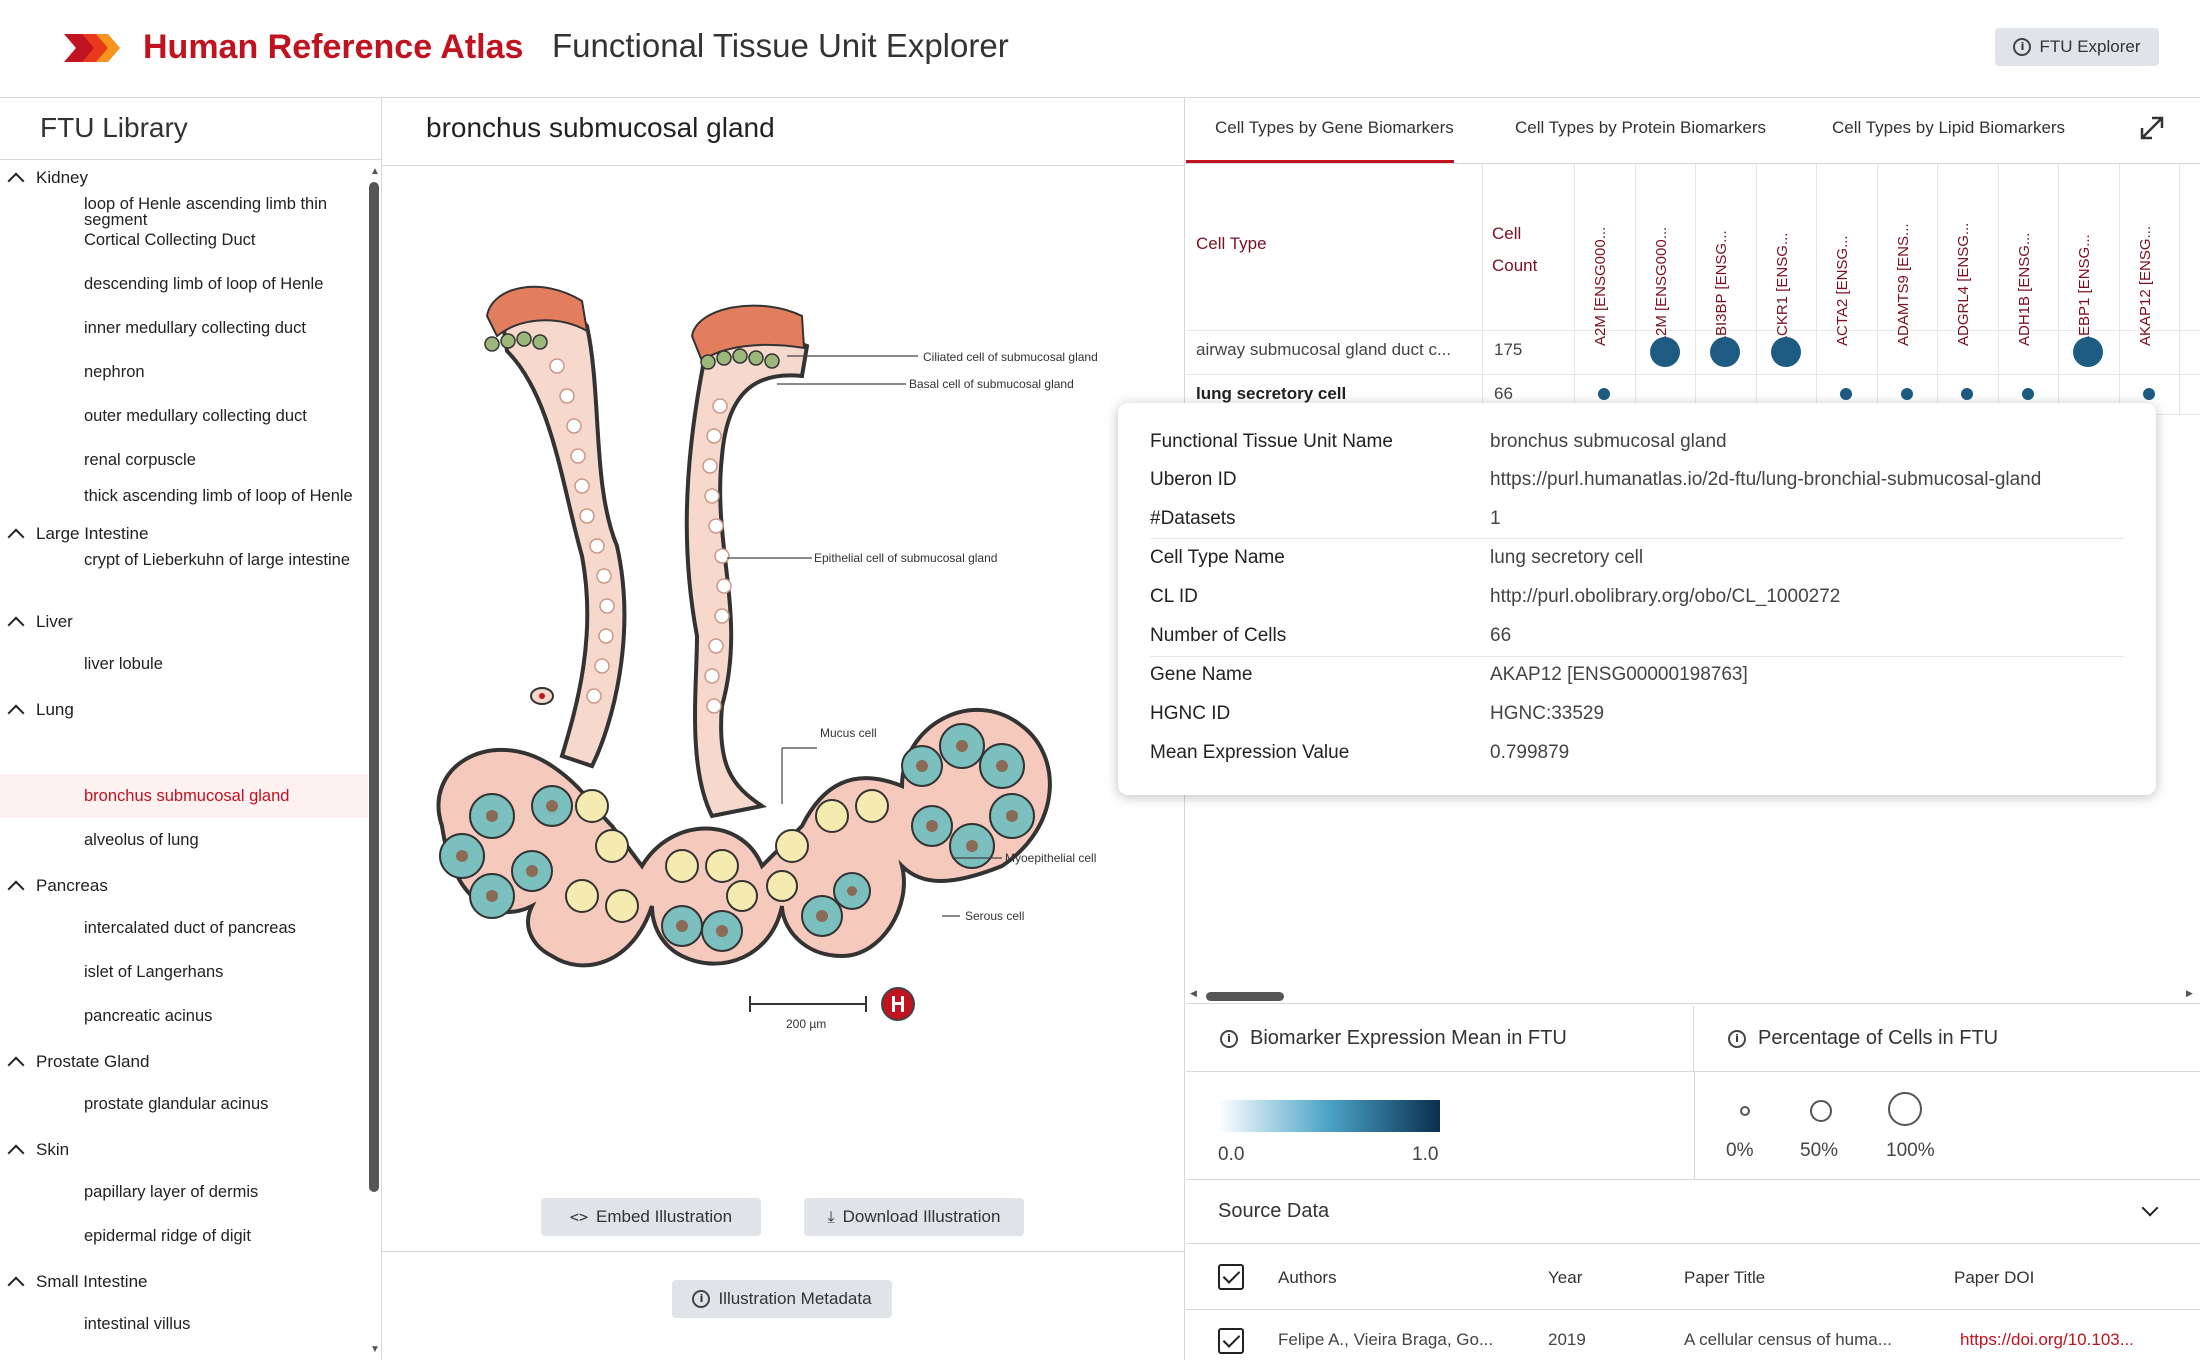 The image size is (2200, 1360). Describe the element at coordinates (1231, 243) in the screenshot. I see `column-header-cell-type: Cell Type` at that location.